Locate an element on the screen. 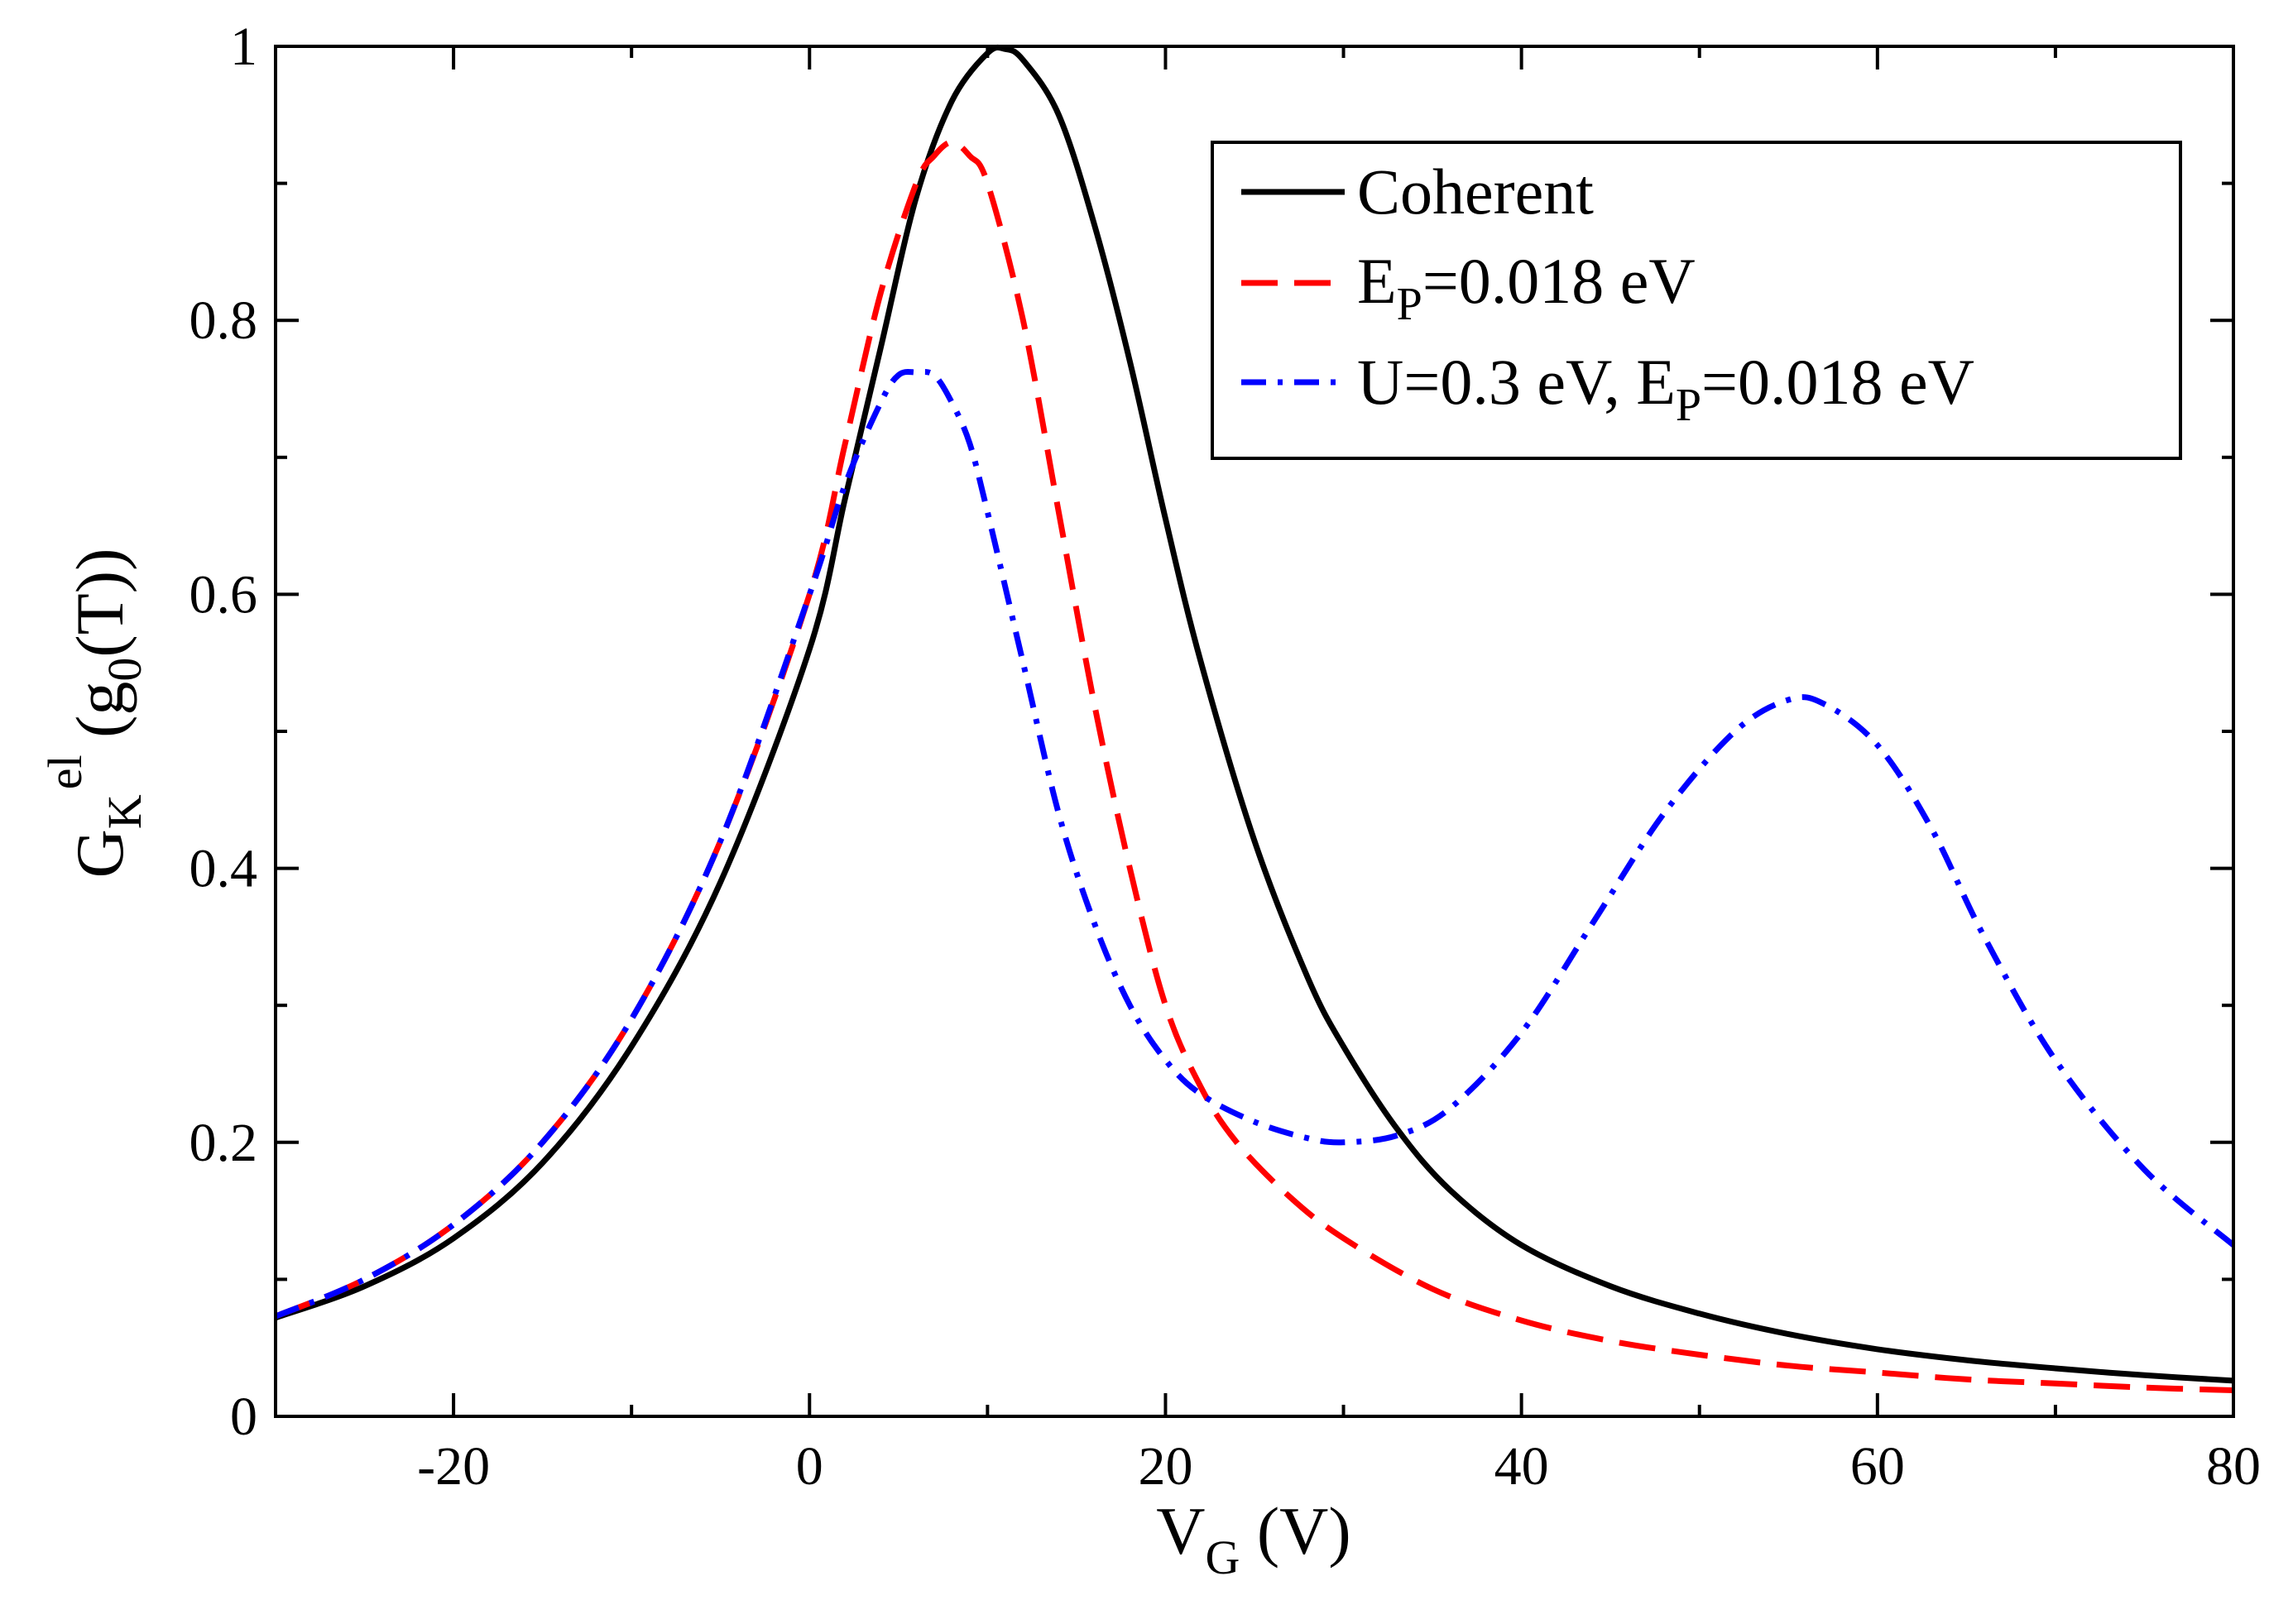 The width and height of the screenshot is (2293, 1624). x-axis-title-sub: G is located at coordinates (1222, 1557).